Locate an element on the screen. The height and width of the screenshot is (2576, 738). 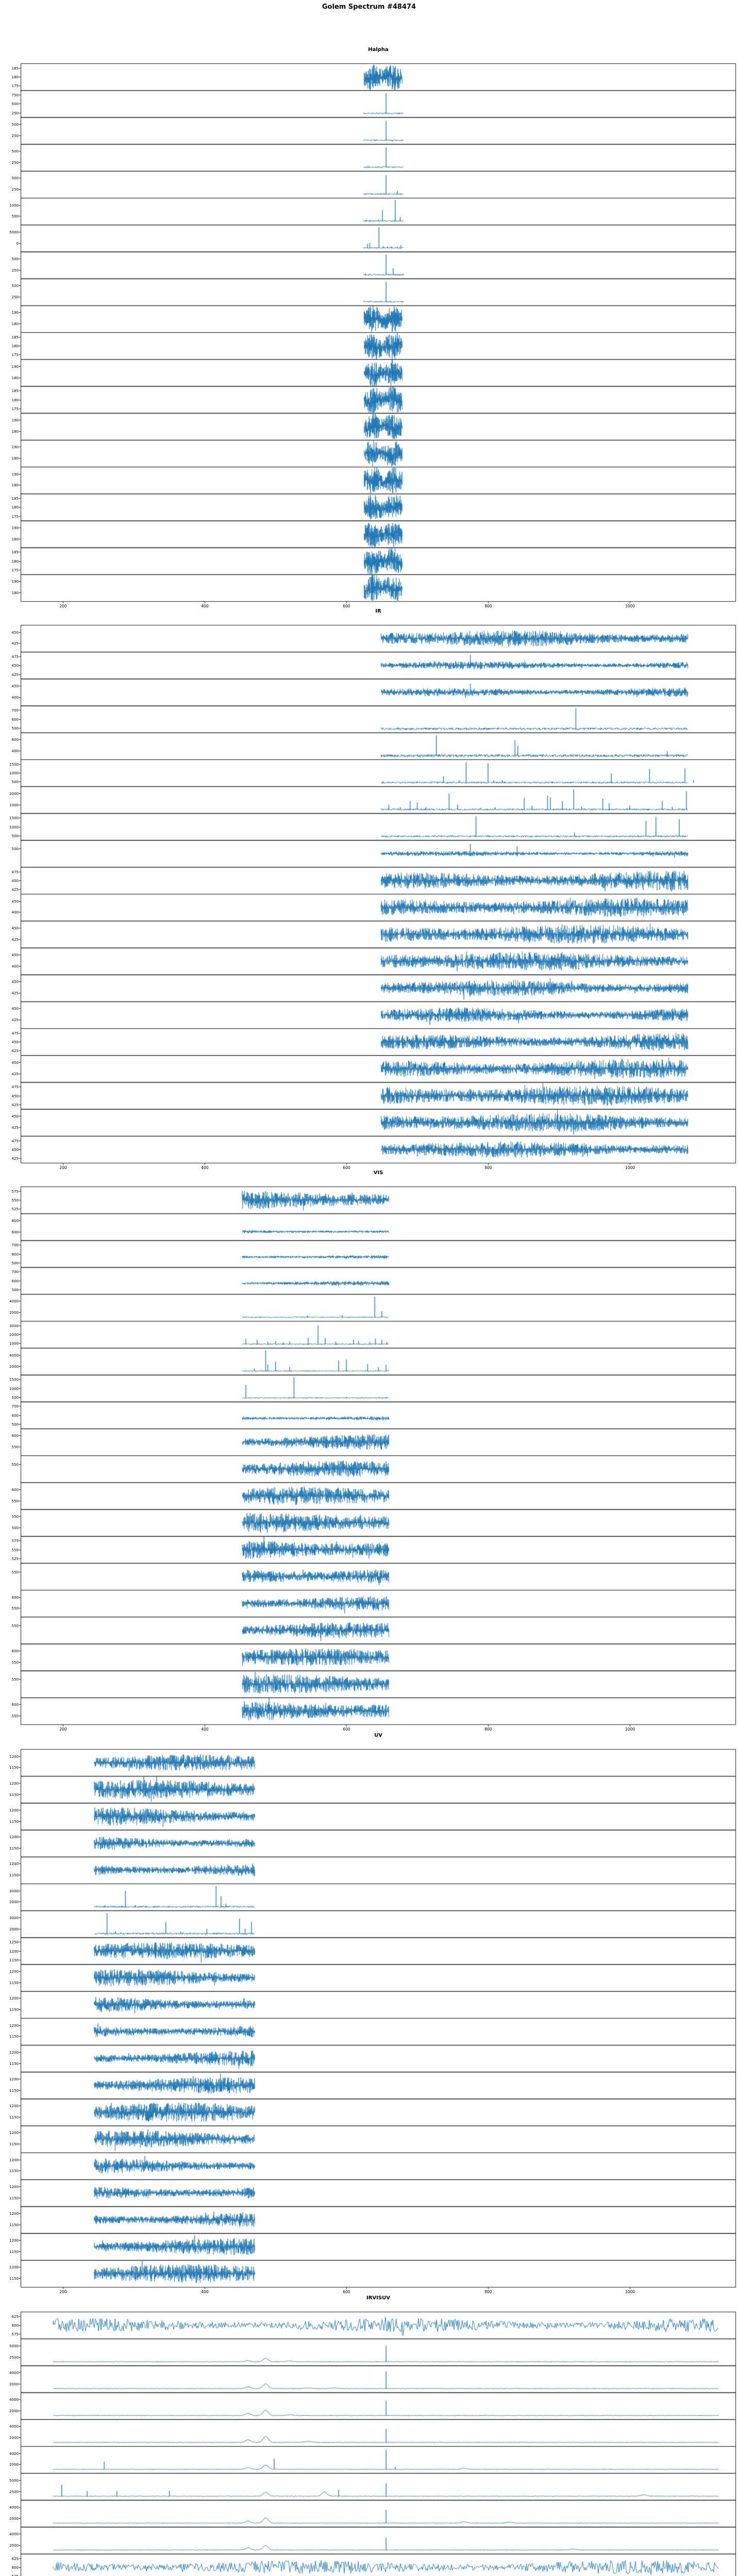
y-tick-label: 800 is located at coordinates (15, 1220).